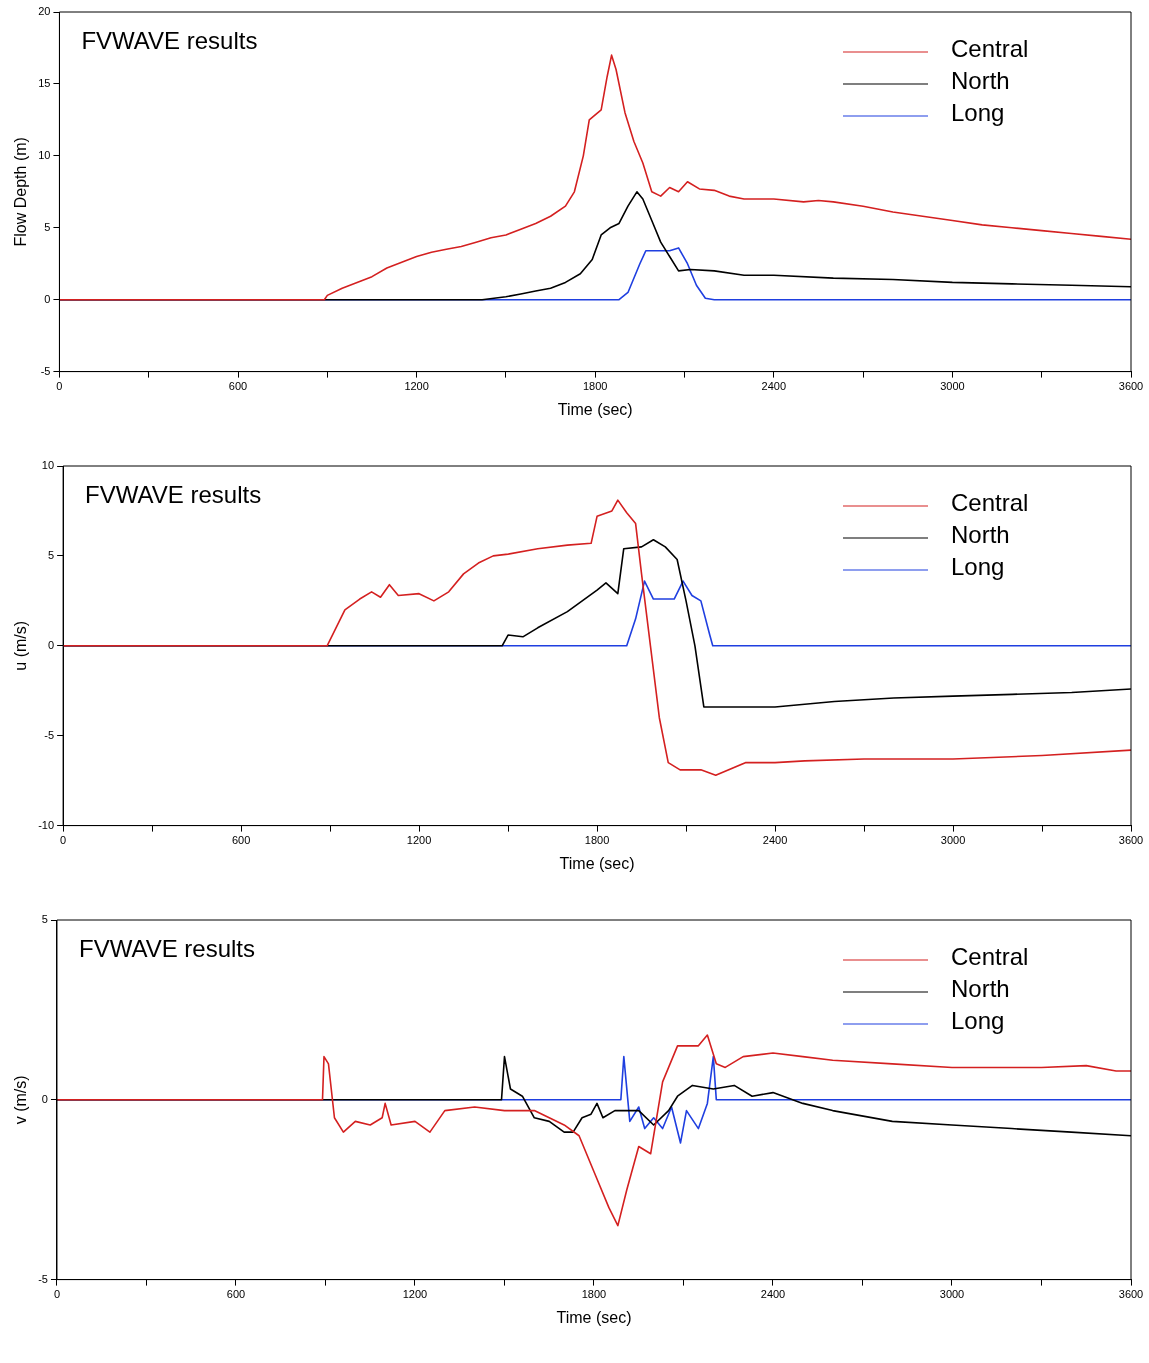 This screenshot has height=1363, width=1149. What do you see at coordinates (21, 1100) in the screenshot?
I see `y-axis-title: v (m/s)` at bounding box center [21, 1100].